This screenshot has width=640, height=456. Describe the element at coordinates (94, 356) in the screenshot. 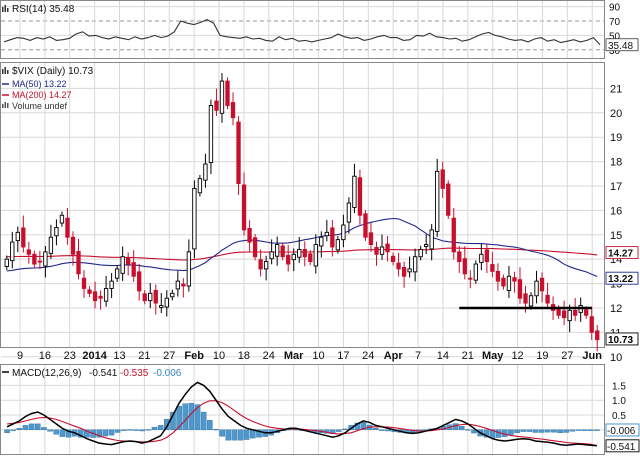

I see `x-axis-label: 2014` at that location.